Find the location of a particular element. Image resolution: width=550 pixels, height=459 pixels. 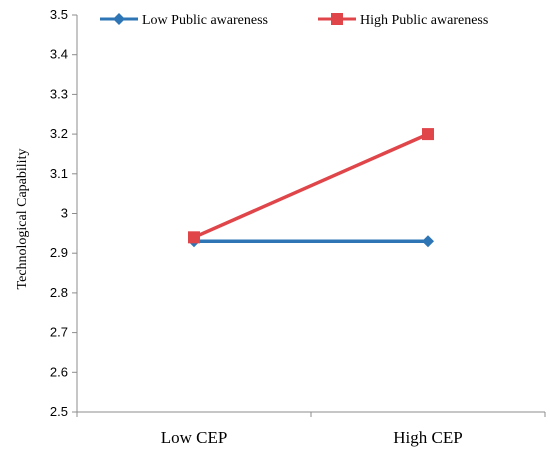

series-line is located at coordinates (311, 185).